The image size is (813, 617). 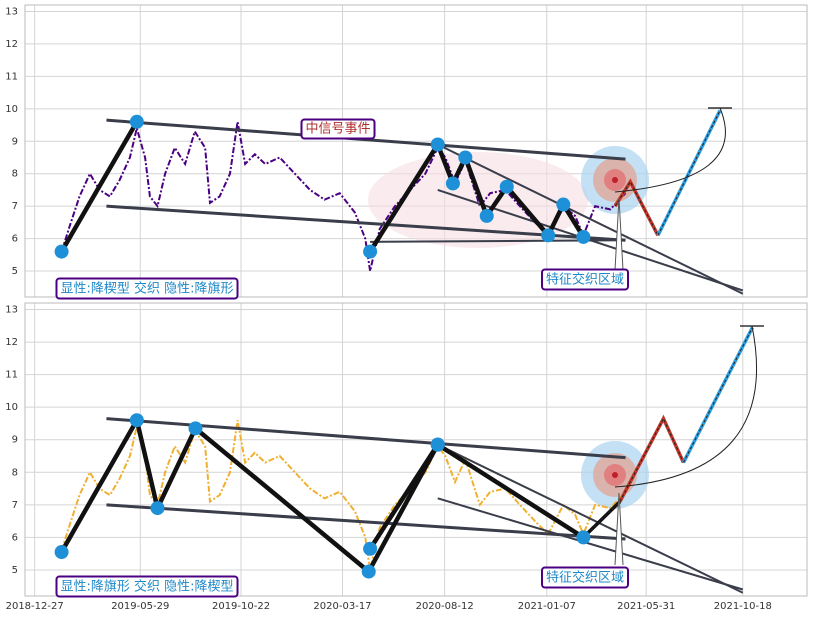 What do you see at coordinates (241, 606) in the screenshot?
I see `x-tick-label: 2019-10-22` at bounding box center [241, 606].